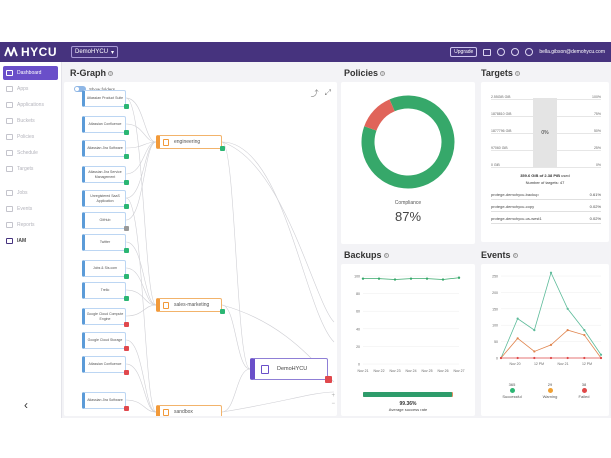 Image resolution: width=611 pixels, height=458 pixels. I want to click on success-rate-label: Average success rate, so click(408, 409).